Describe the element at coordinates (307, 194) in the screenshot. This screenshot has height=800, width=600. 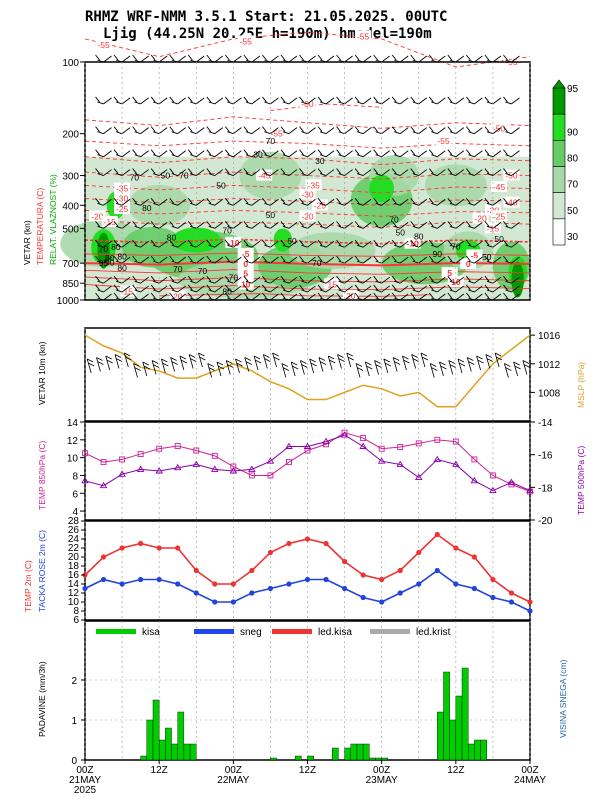
I see `isotherm-label: -30` at that location.